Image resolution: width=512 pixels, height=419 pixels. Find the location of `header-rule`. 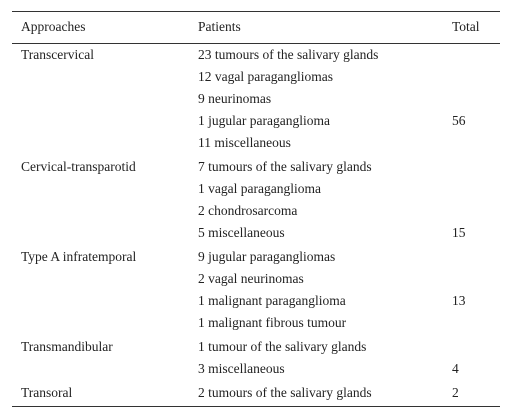

header-rule is located at coordinates (256, 43).